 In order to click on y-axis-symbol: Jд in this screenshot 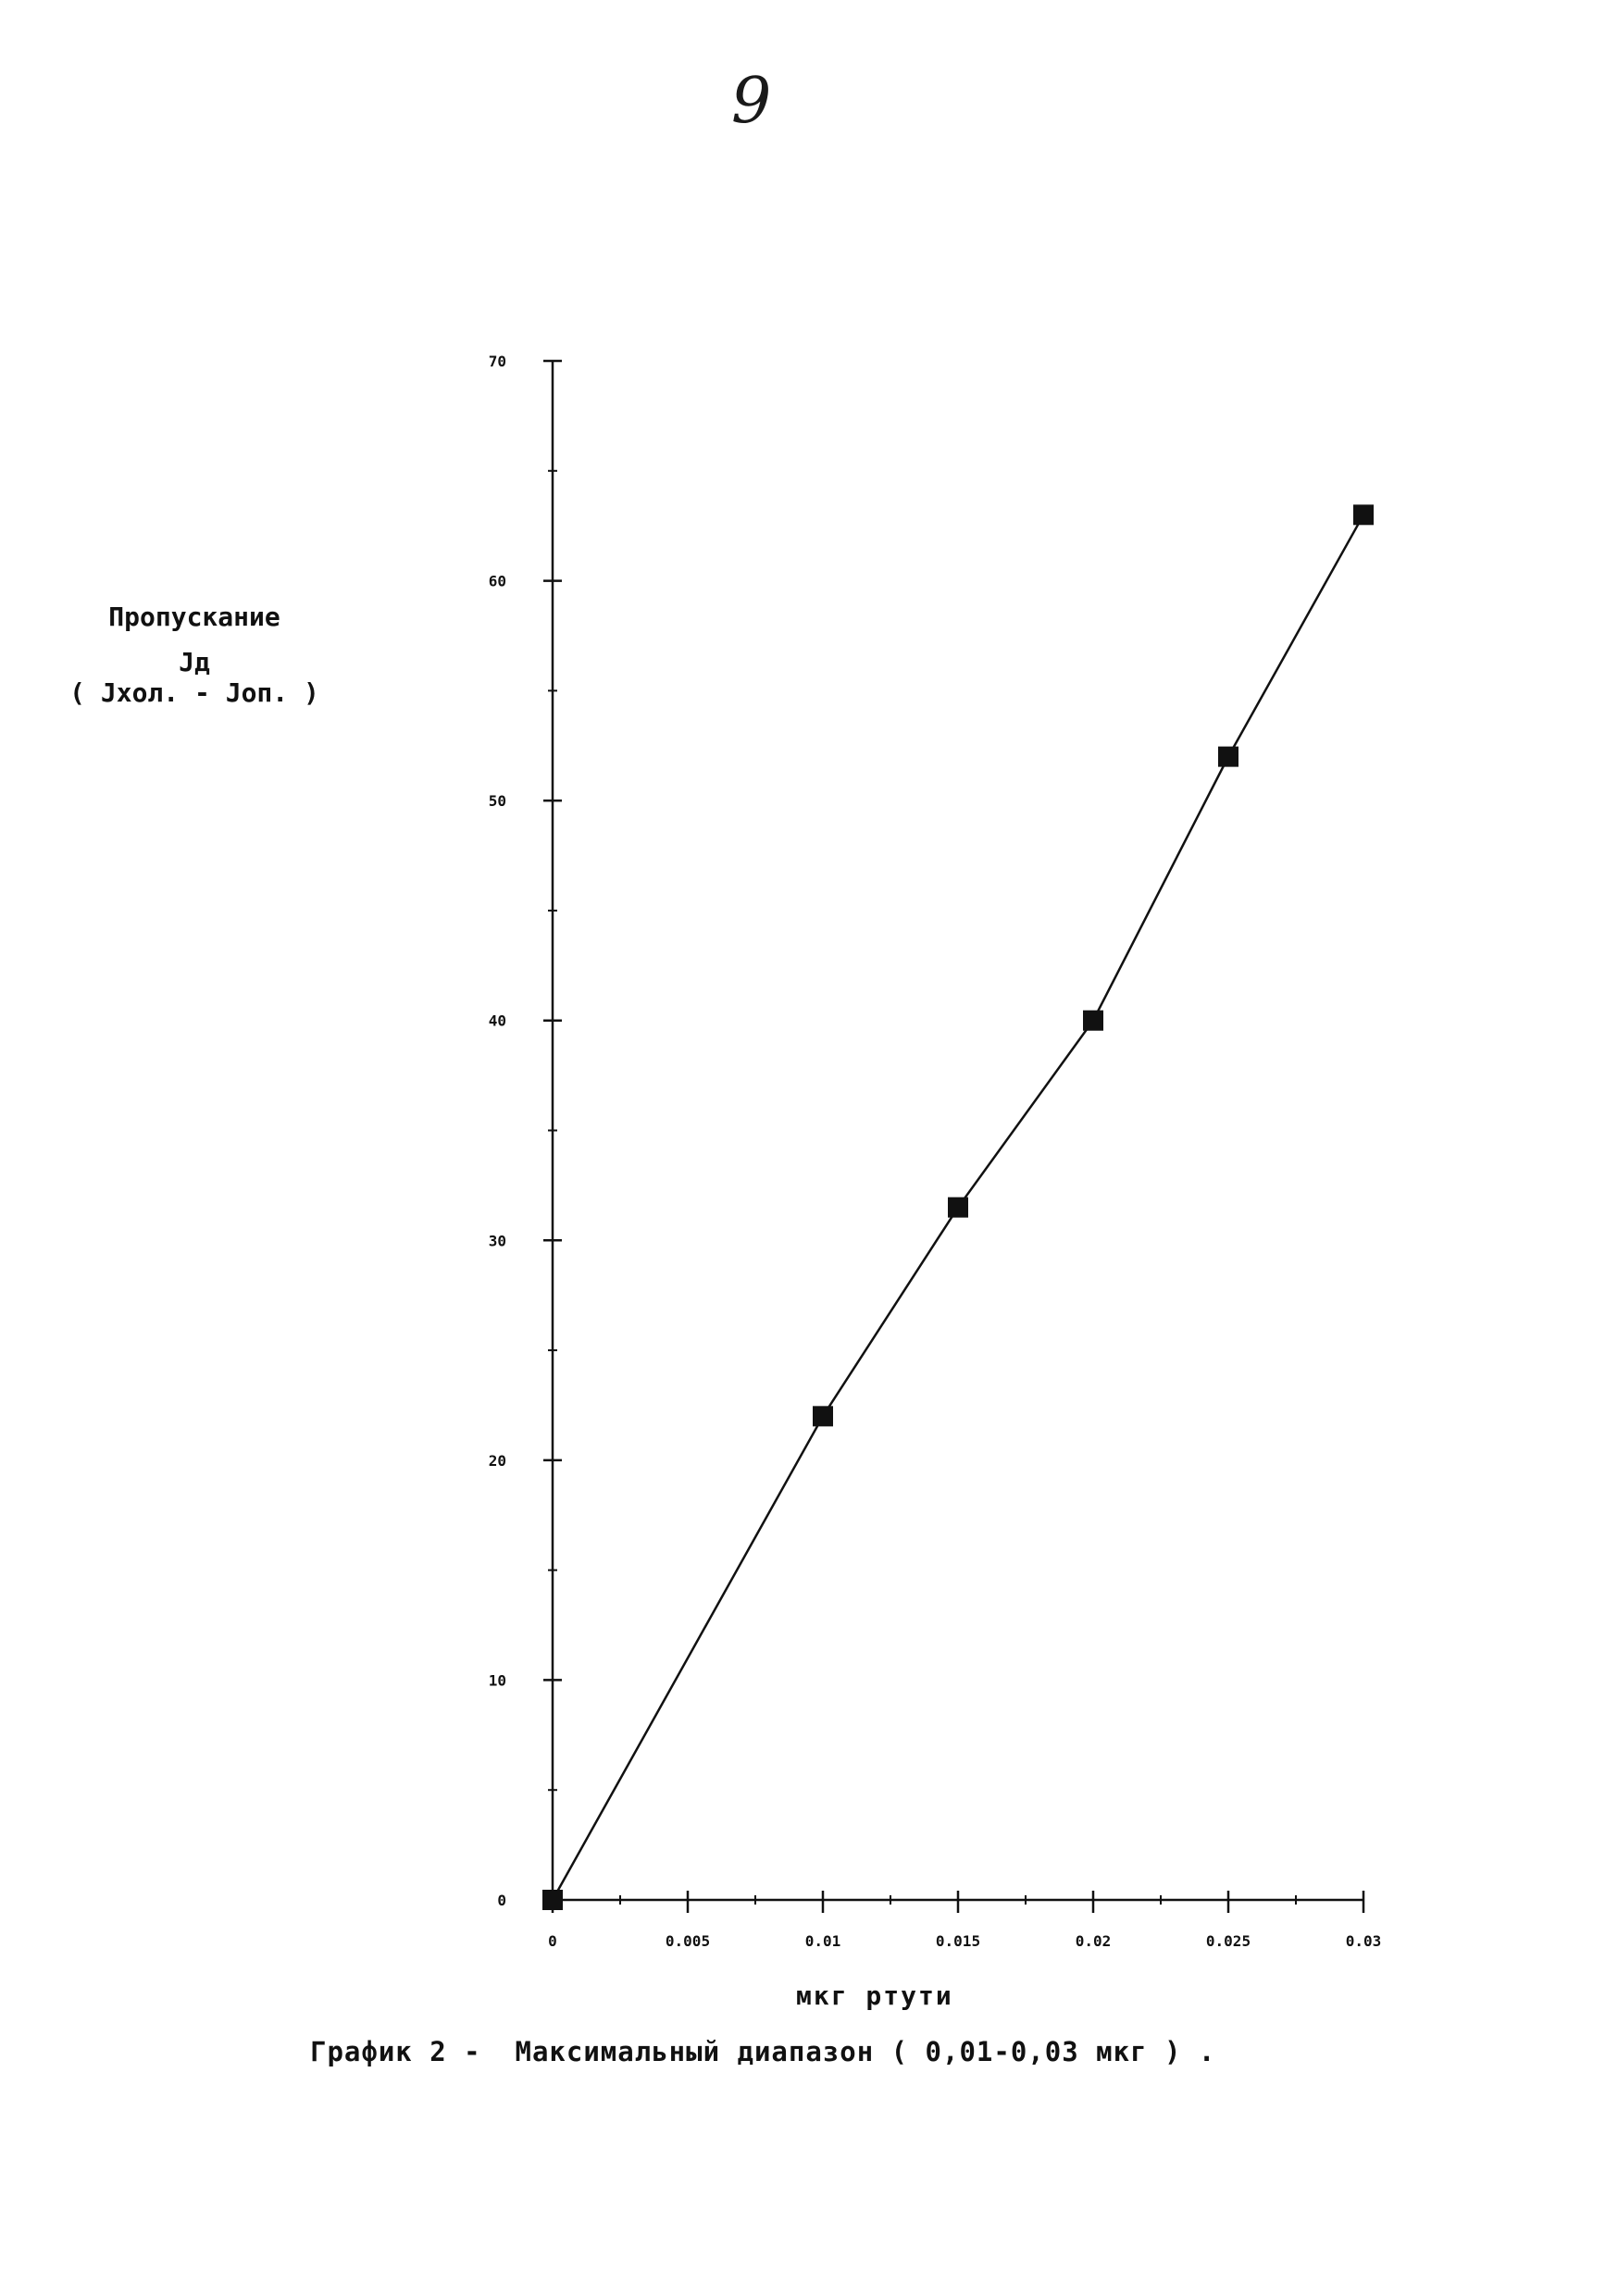, I will do `click(194, 662)`.